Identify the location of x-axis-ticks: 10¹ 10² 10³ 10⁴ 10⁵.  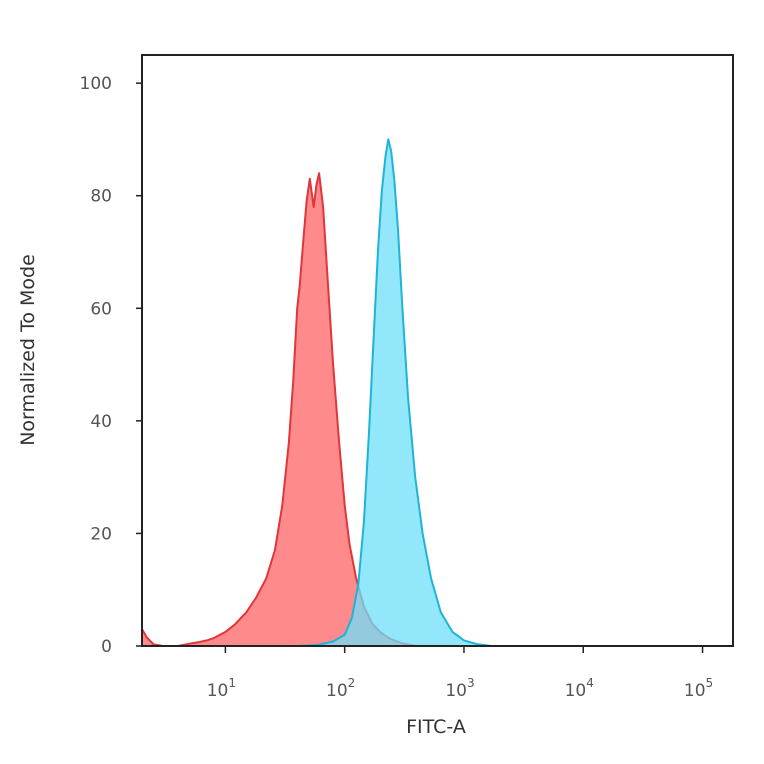
(460, 673).